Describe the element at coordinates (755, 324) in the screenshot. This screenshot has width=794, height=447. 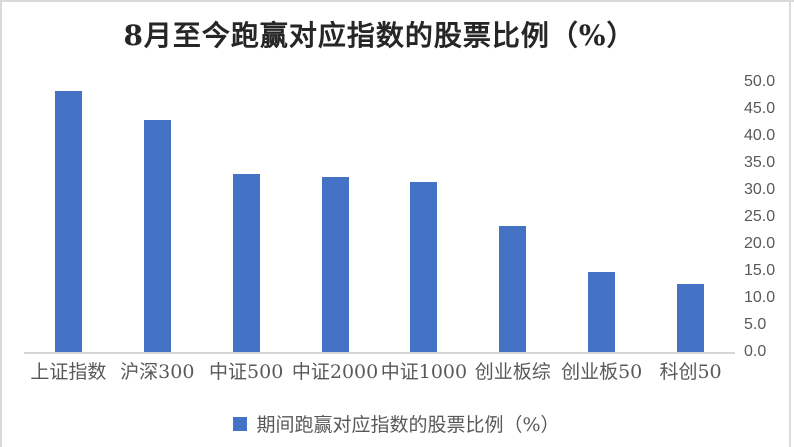
I see `y-tick-5.0: 5.0` at that location.